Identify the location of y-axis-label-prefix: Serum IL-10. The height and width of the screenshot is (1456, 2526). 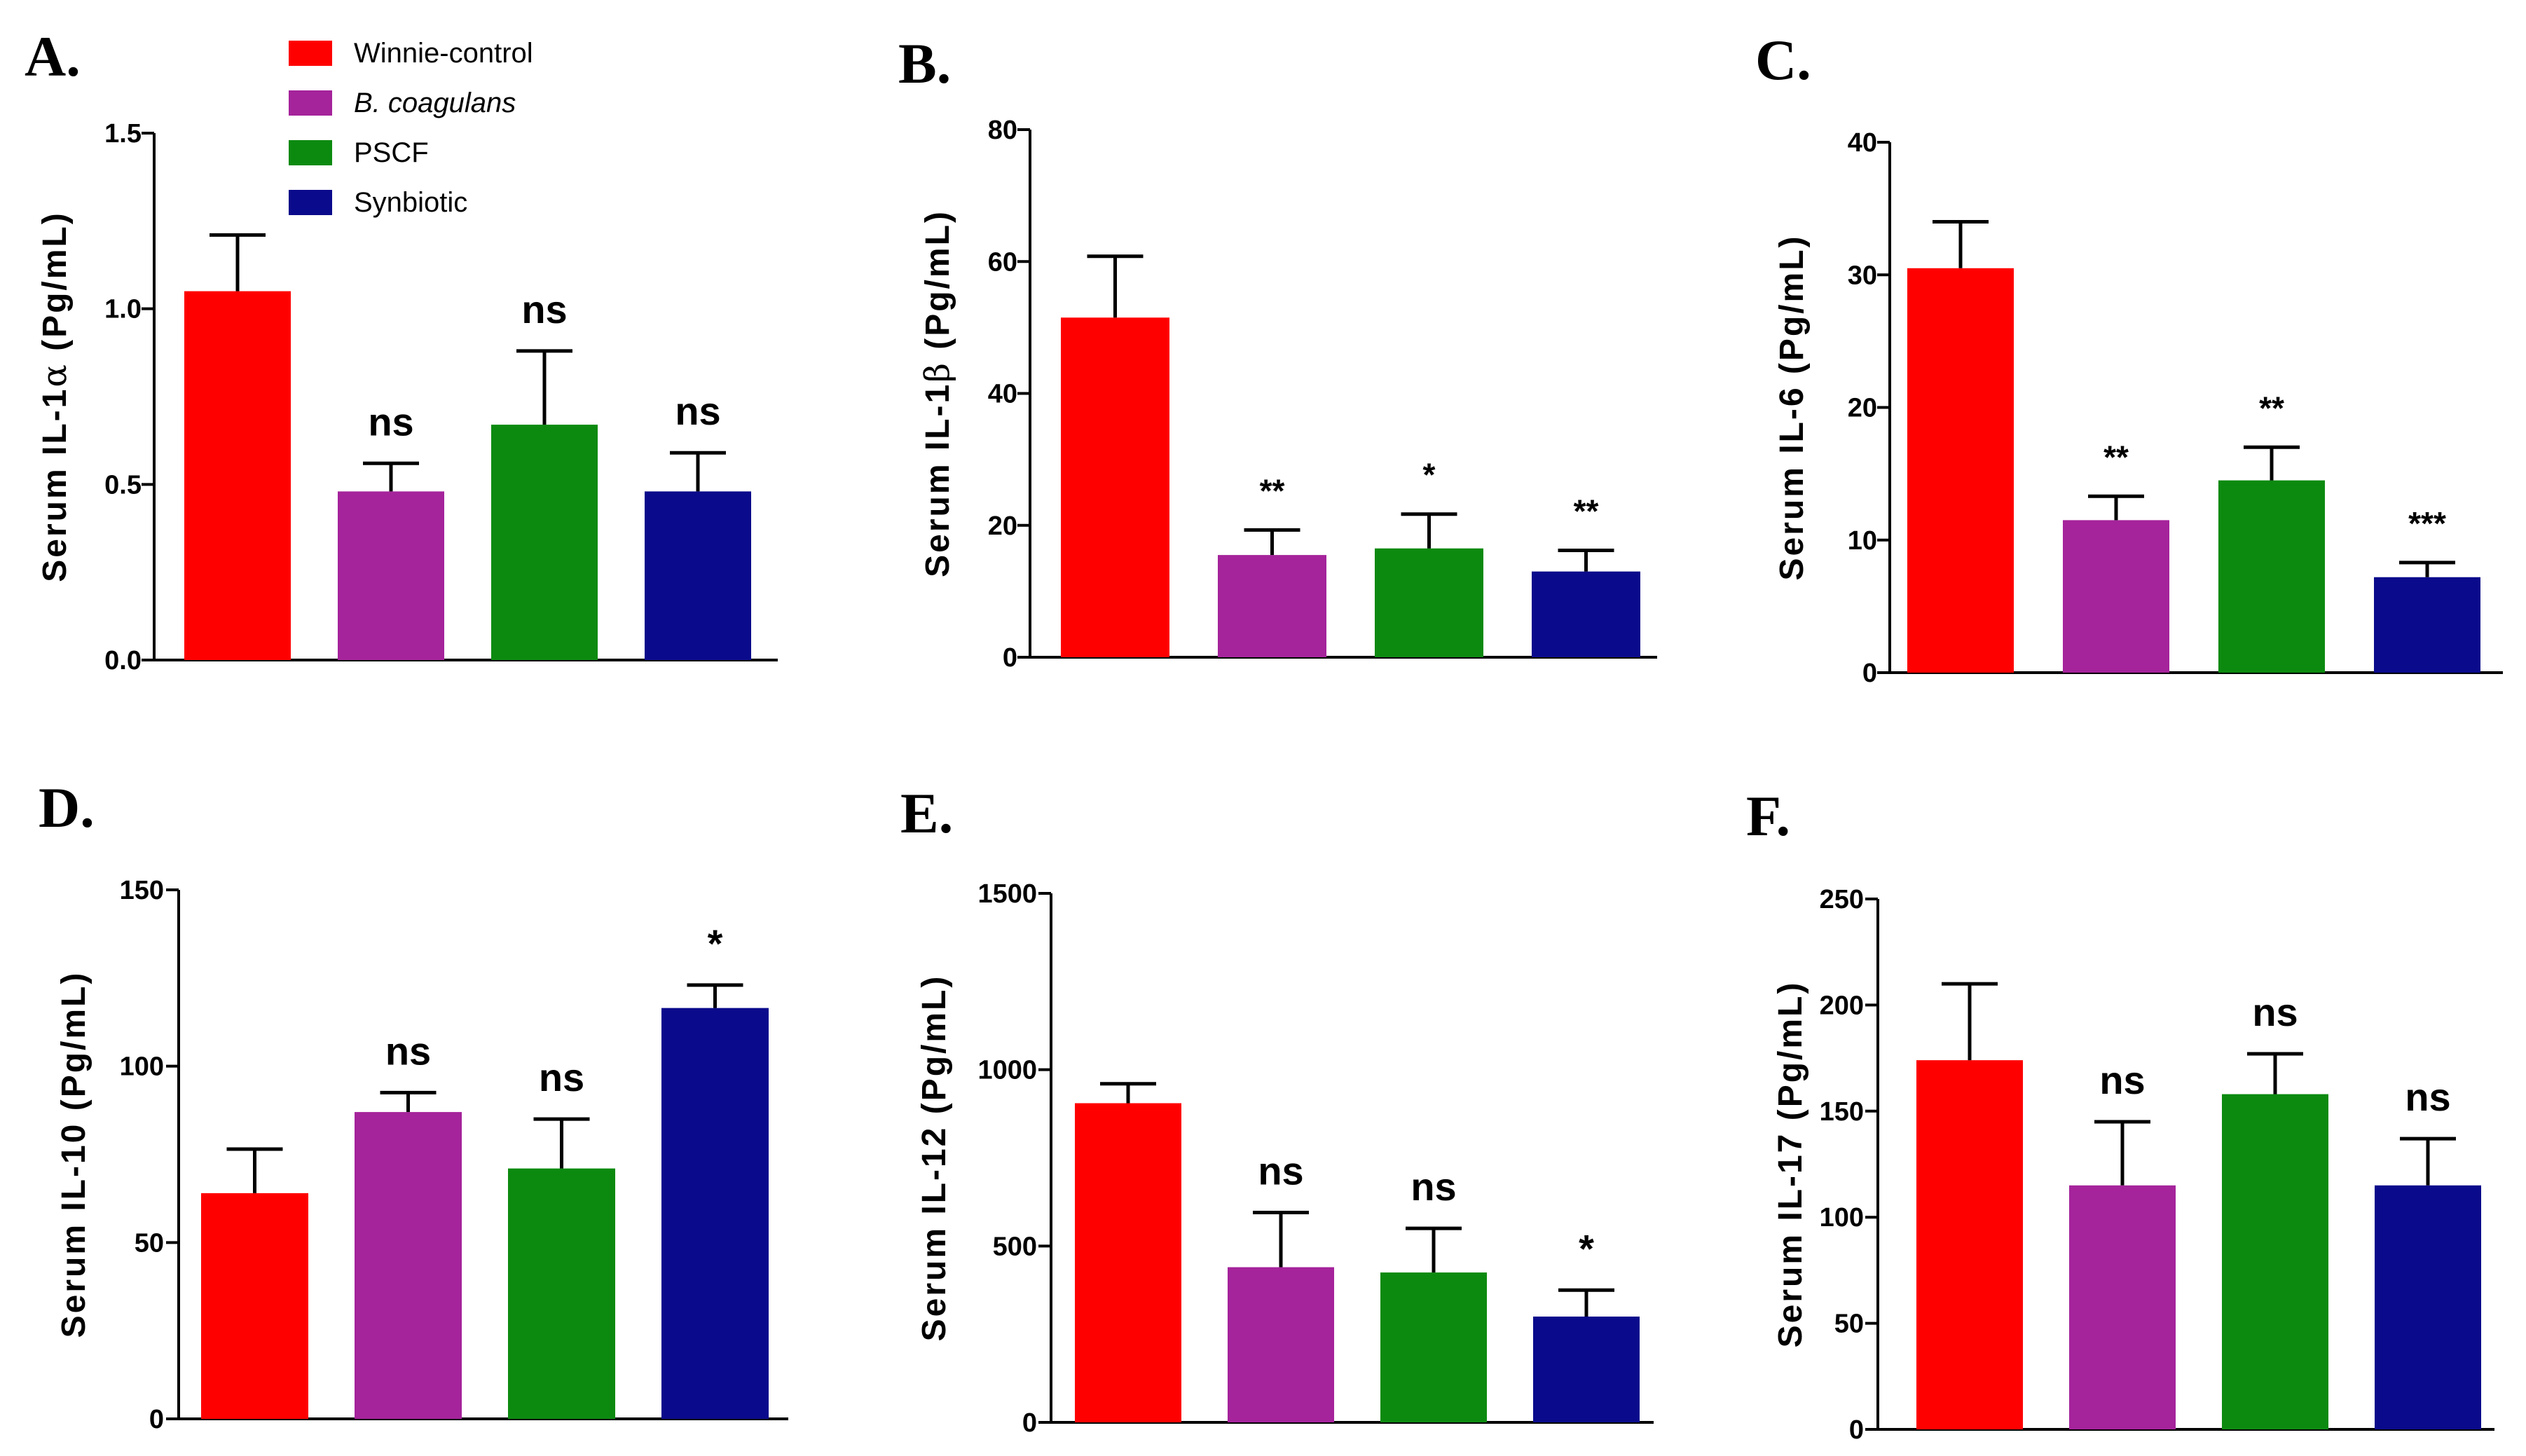
(73, 1230).